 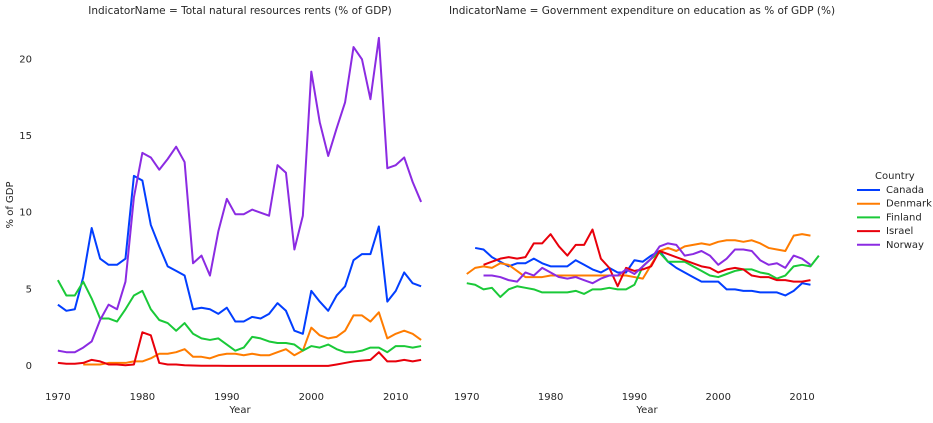 What do you see at coordinates (25, 136) in the screenshot?
I see `y-tick-label: 15` at bounding box center [25, 136].